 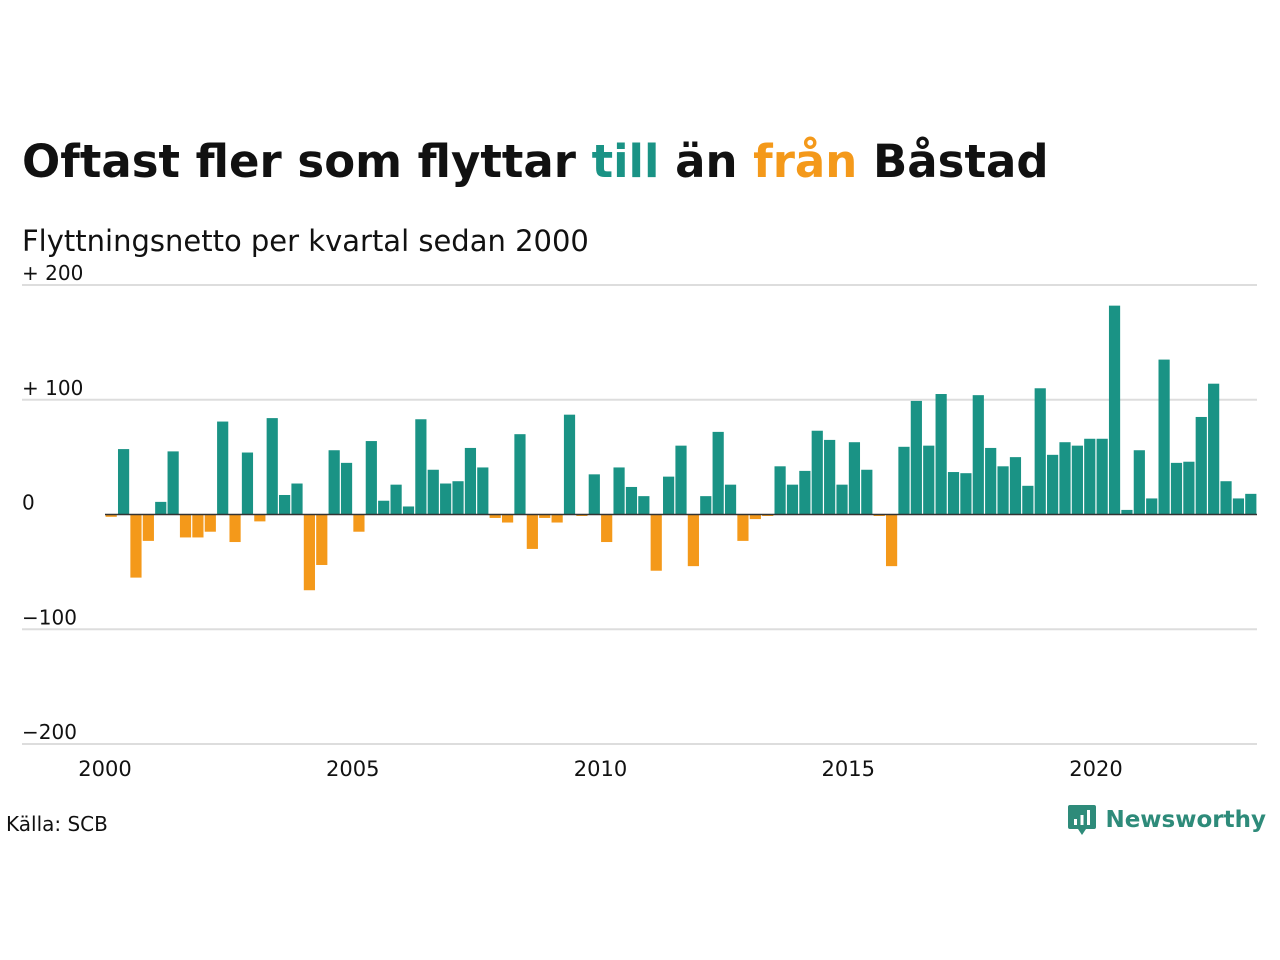 What do you see at coordinates (52, 273) in the screenshot?
I see `y-tick-label: + 200` at bounding box center [52, 273].